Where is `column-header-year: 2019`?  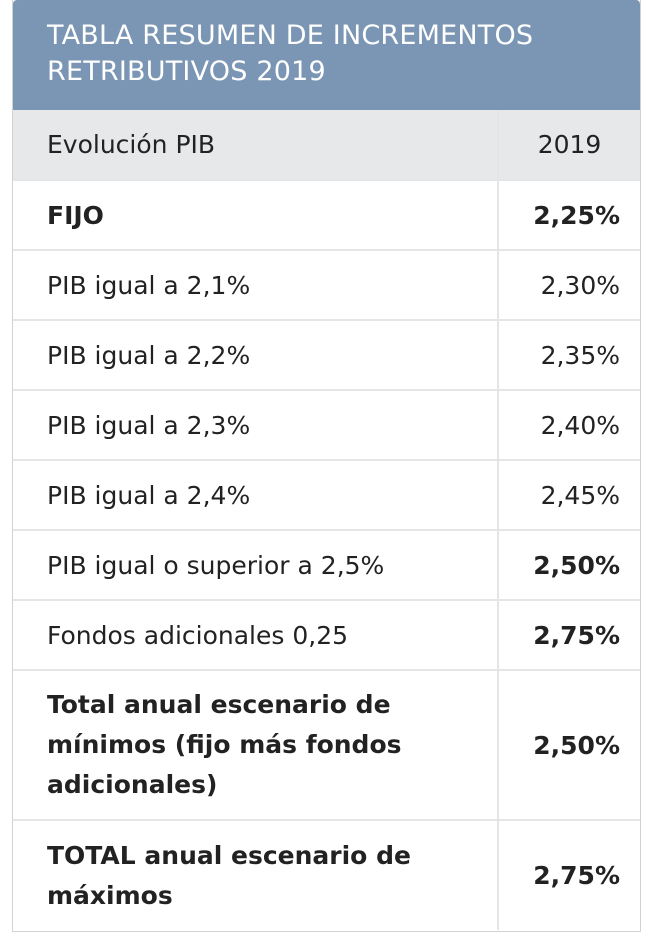 column-header-year: 2019 is located at coordinates (569, 145).